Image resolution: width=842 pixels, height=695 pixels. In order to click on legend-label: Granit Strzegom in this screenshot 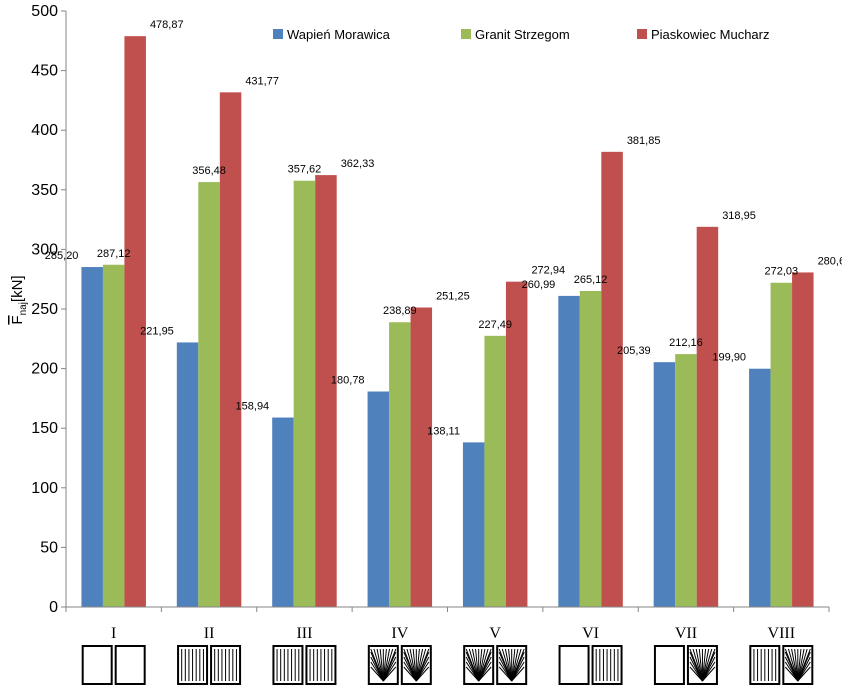, I will do `click(522, 34)`.